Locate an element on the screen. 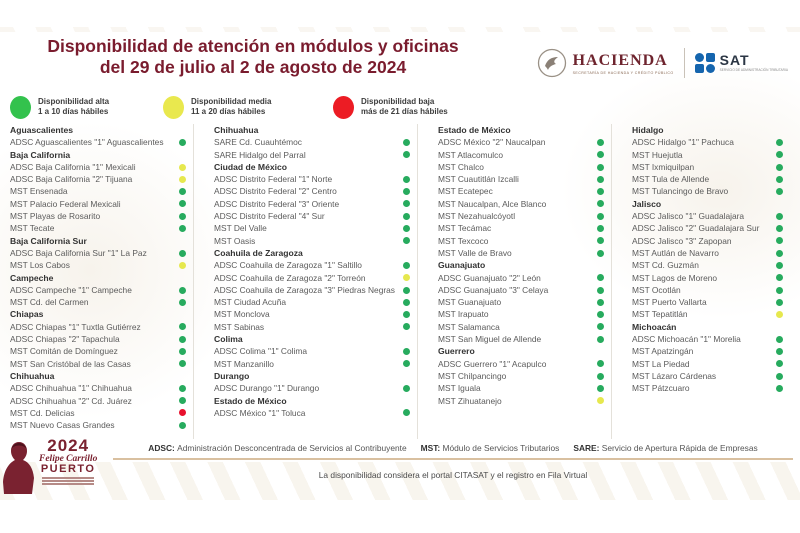 This screenshot has height=533, width=800. legend-label-line1: Disponibilidad alta is located at coordinates (74, 101).